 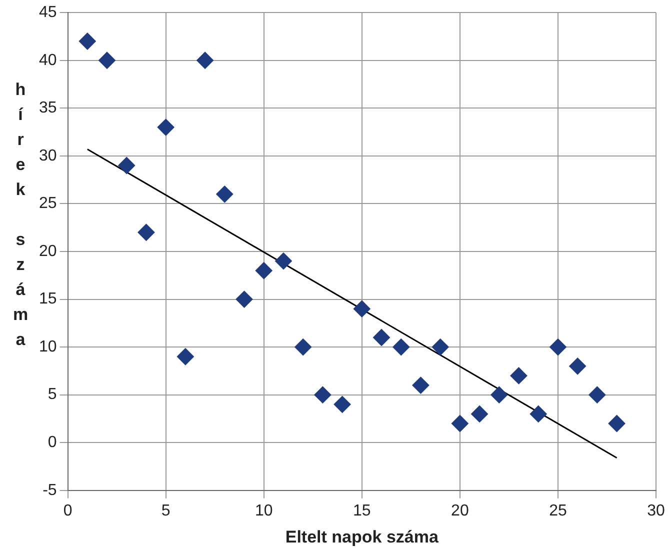 I want to click on x-tick-label: 30, so click(x=656, y=511).